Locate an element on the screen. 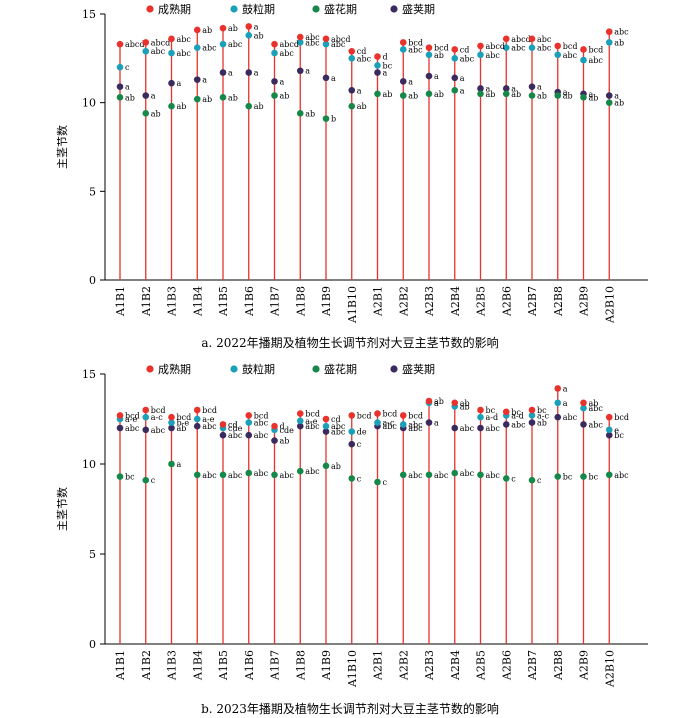  x-tick-label: A2B8 is located at coordinates (558, 665).